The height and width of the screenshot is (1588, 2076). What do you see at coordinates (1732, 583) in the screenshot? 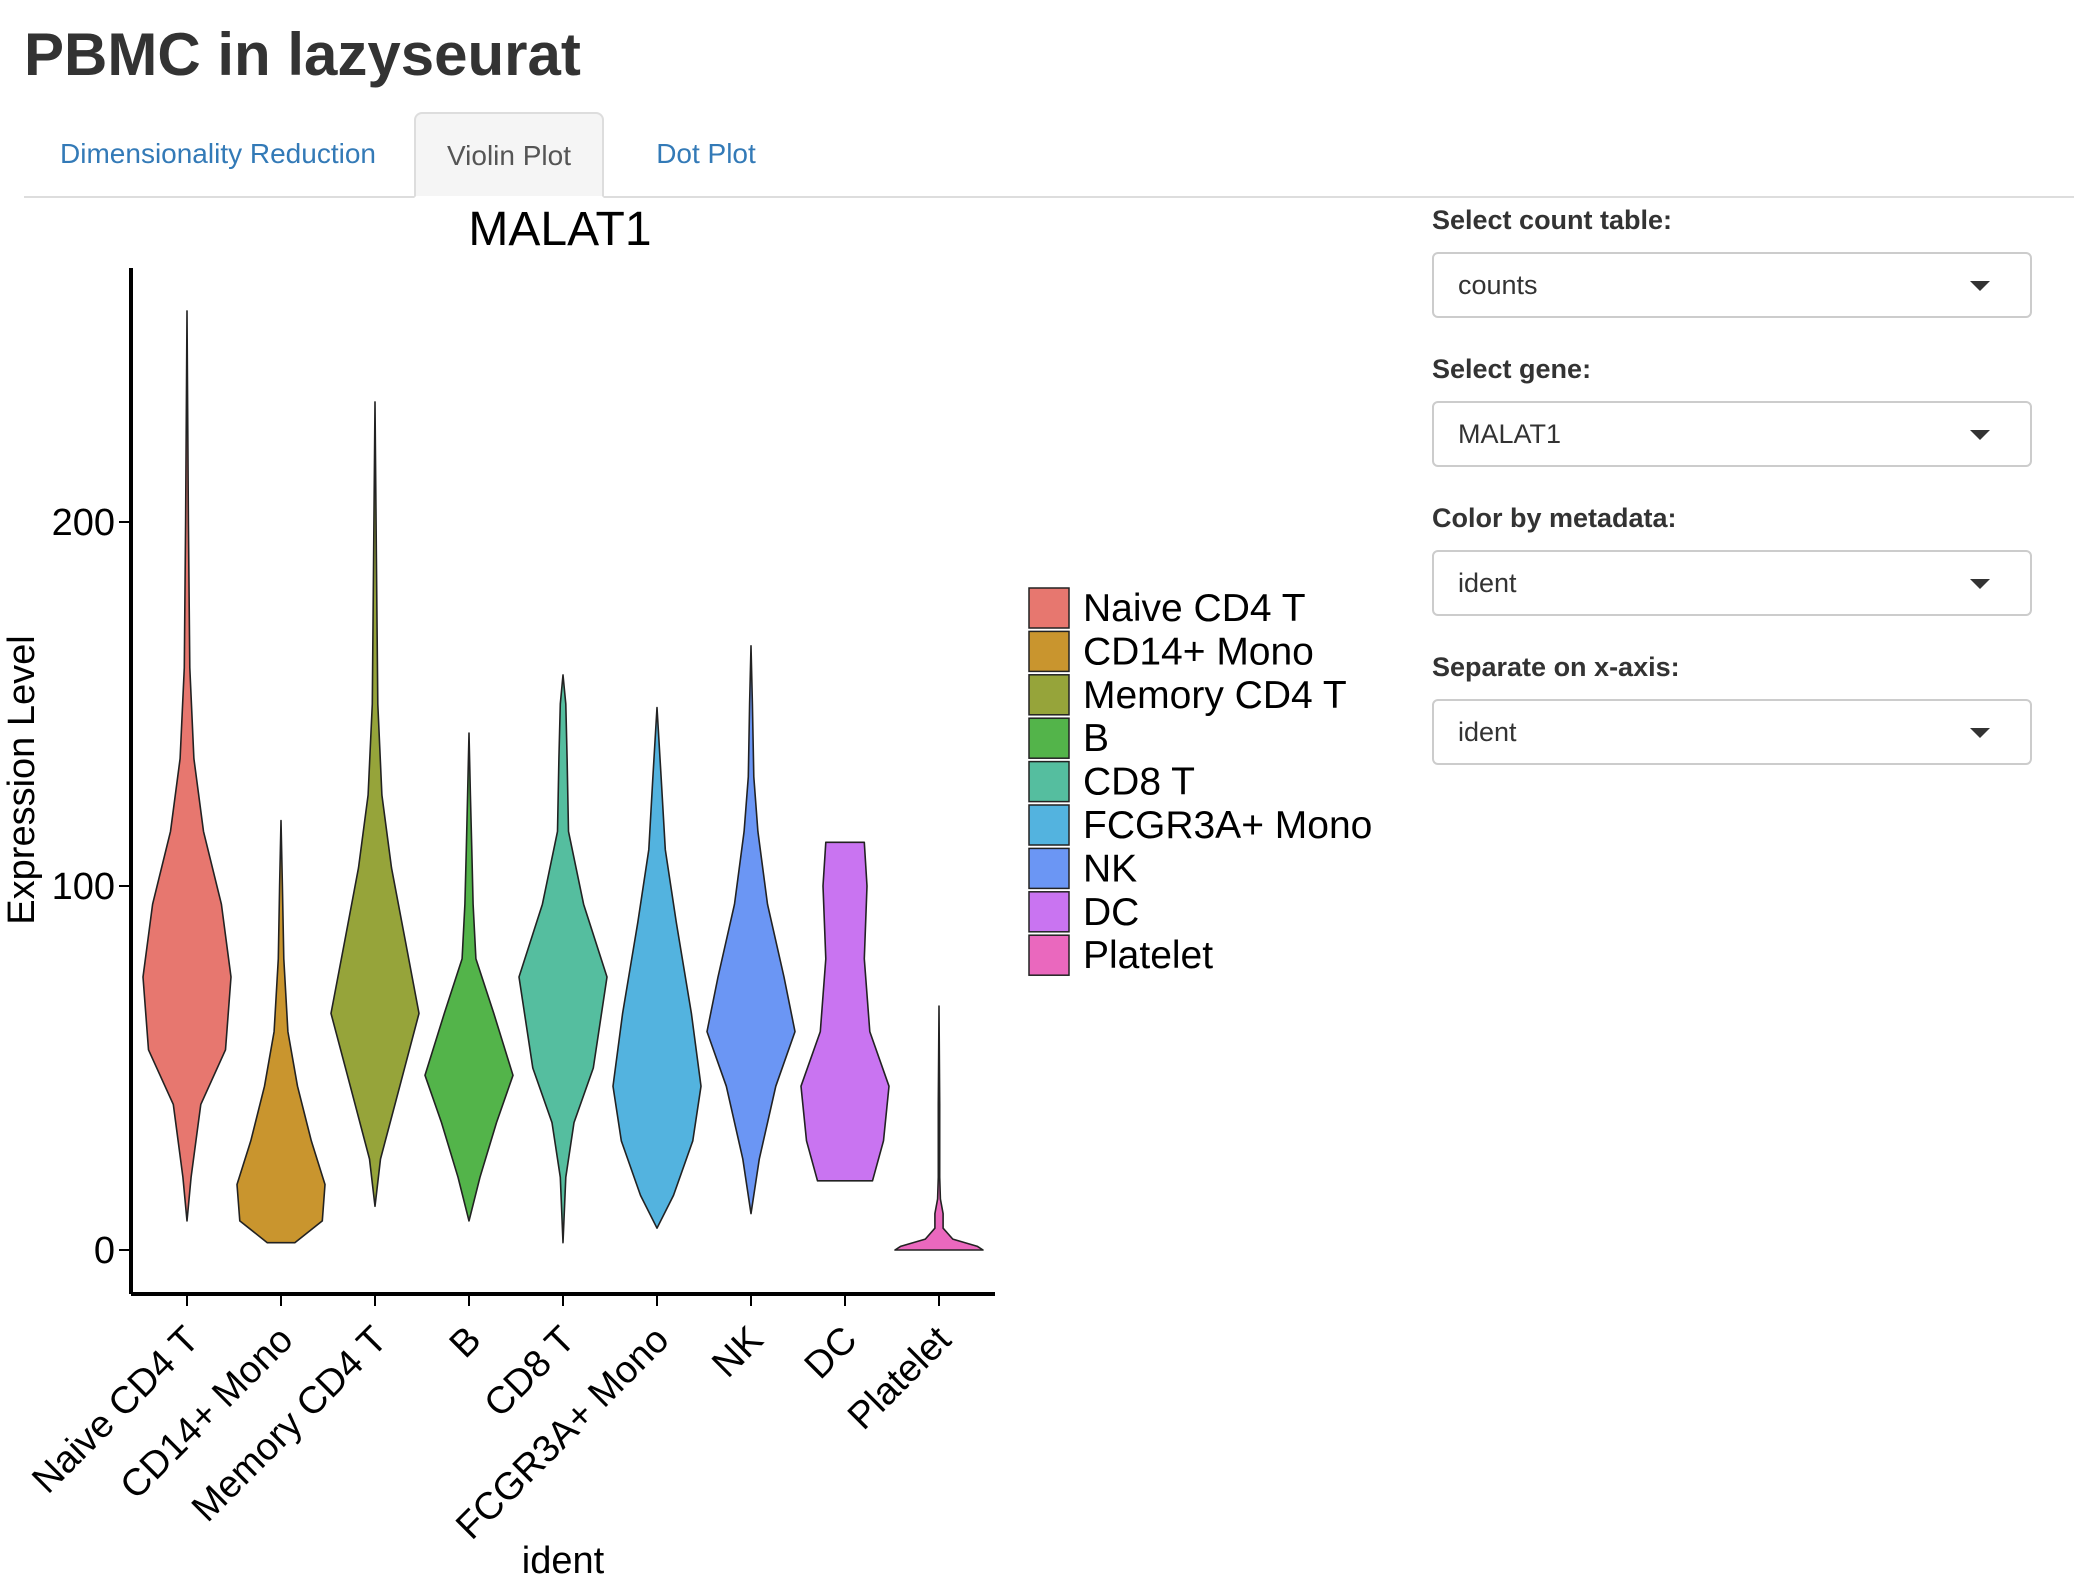
I see `color-by-select: ident` at bounding box center [1732, 583].